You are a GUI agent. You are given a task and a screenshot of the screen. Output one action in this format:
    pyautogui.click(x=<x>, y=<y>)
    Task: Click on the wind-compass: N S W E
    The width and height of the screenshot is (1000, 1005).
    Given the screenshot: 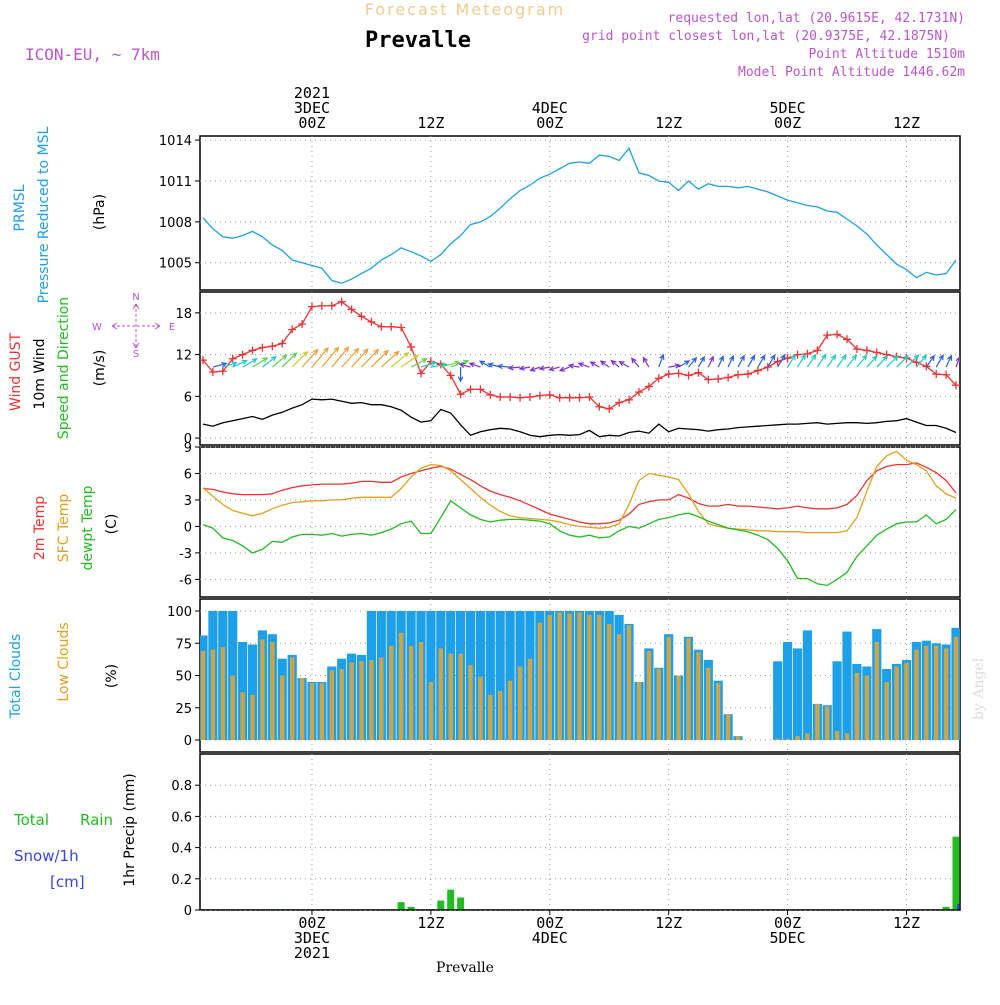 What is the action you would take?
    pyautogui.click(x=133, y=326)
    